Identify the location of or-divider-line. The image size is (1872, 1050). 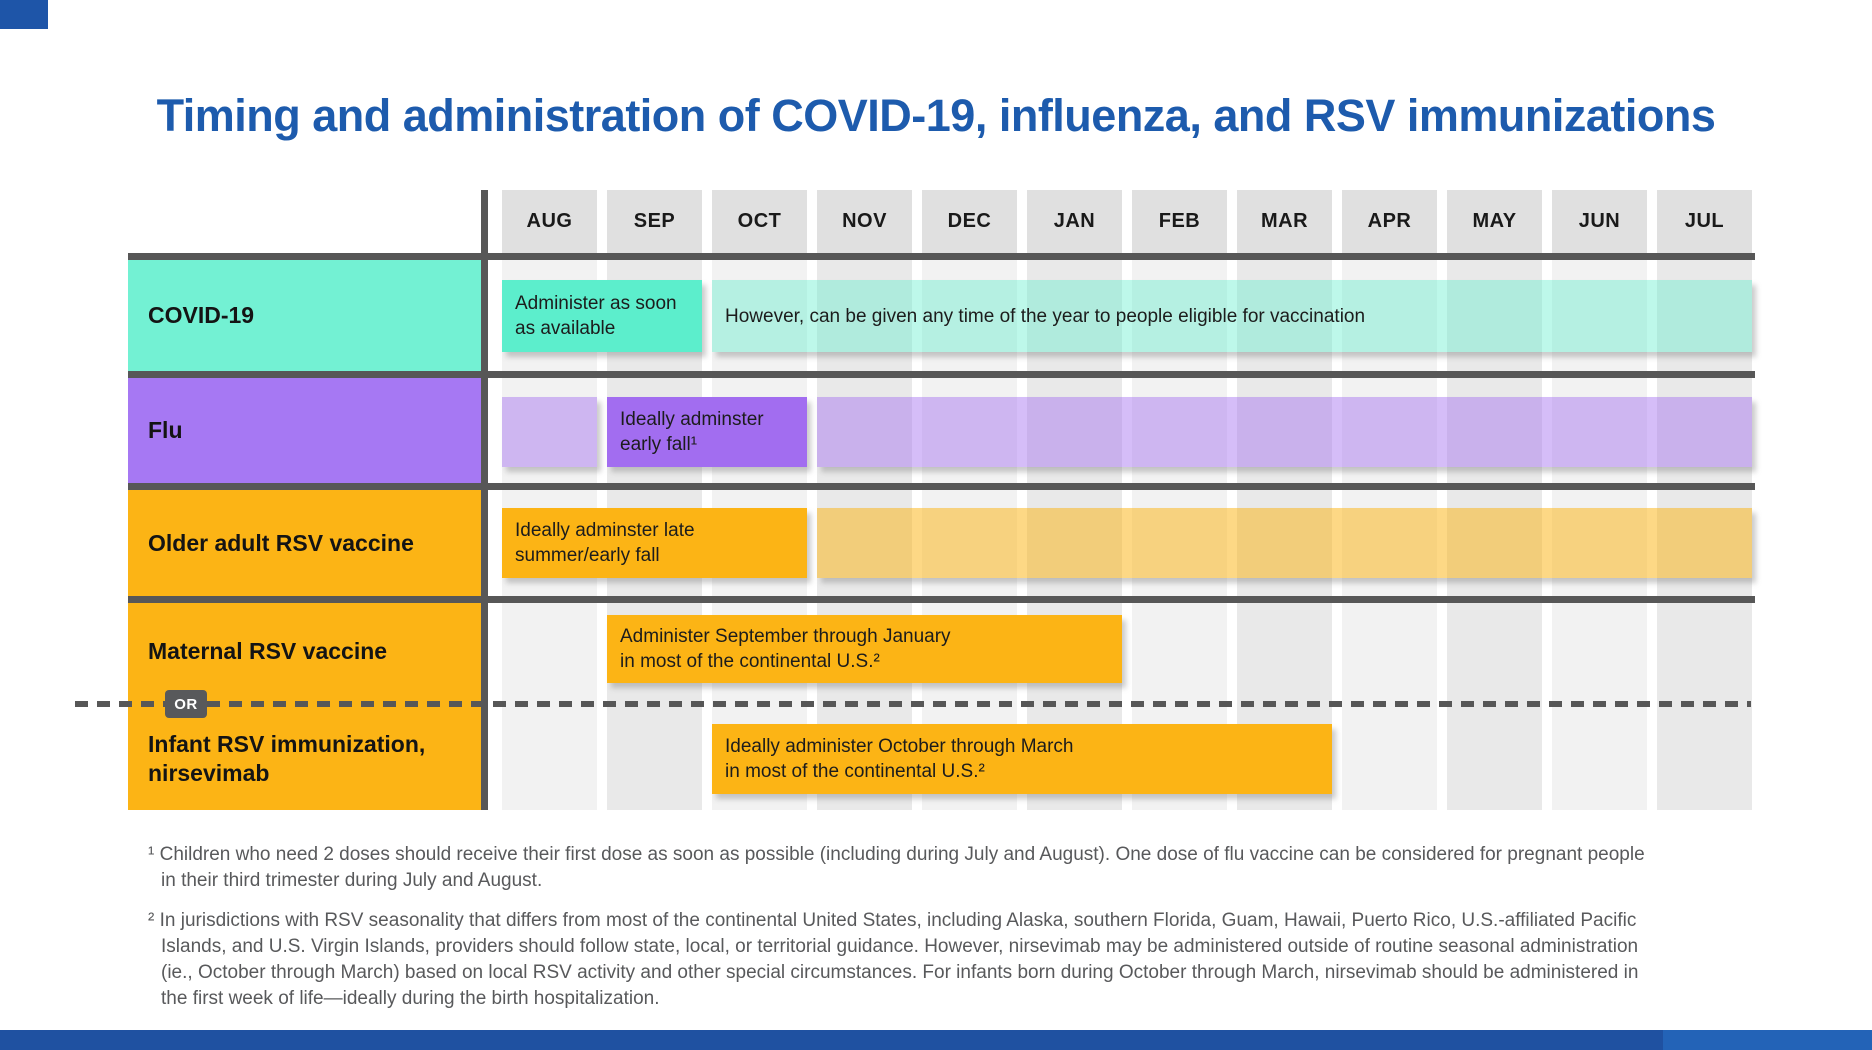
(913, 704).